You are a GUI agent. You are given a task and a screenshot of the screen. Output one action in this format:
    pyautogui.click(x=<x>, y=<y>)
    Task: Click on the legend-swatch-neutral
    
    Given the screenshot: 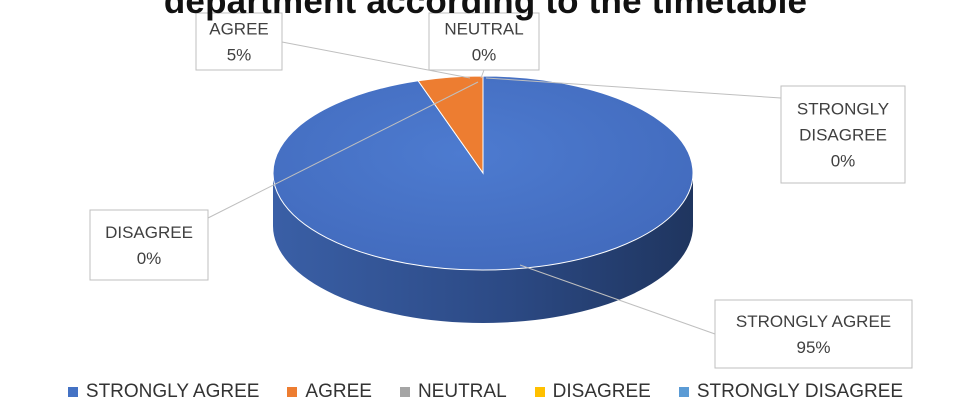 What is the action you would take?
    pyautogui.click(x=404, y=392)
    